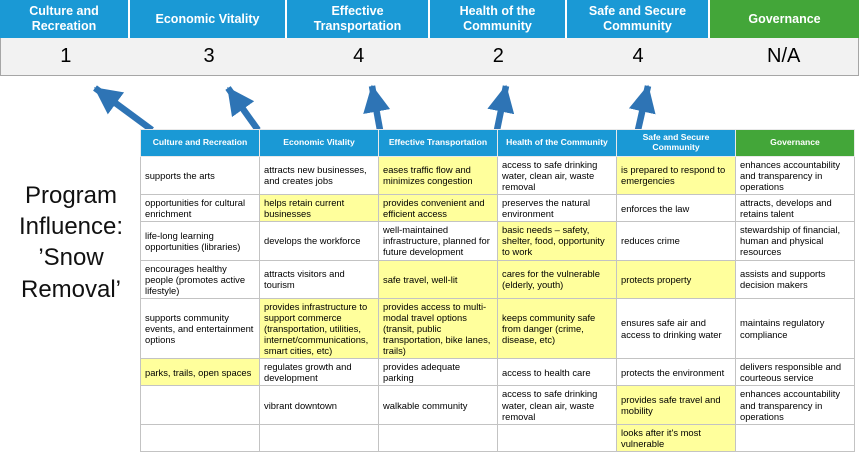 This screenshot has width=859, height=465. What do you see at coordinates (795, 279) in the screenshot?
I see `matrix-cell: assists and supports decision makers` at bounding box center [795, 279].